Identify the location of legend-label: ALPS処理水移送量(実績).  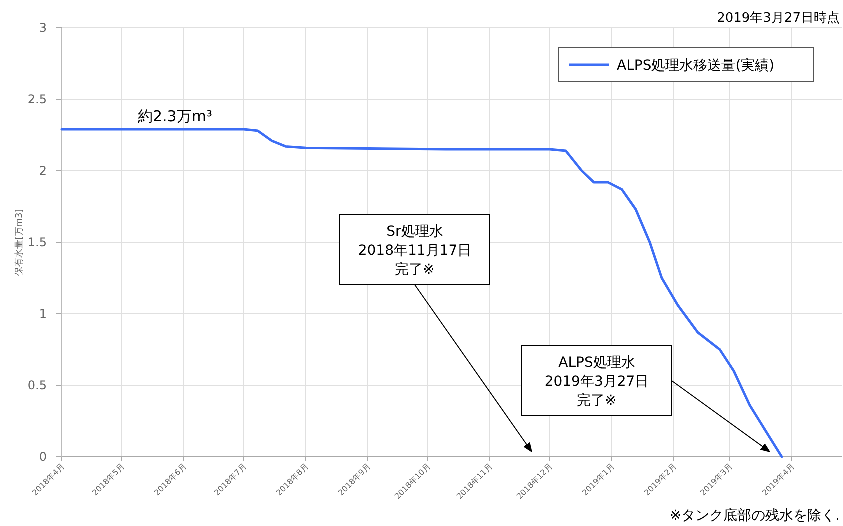
(696, 66).